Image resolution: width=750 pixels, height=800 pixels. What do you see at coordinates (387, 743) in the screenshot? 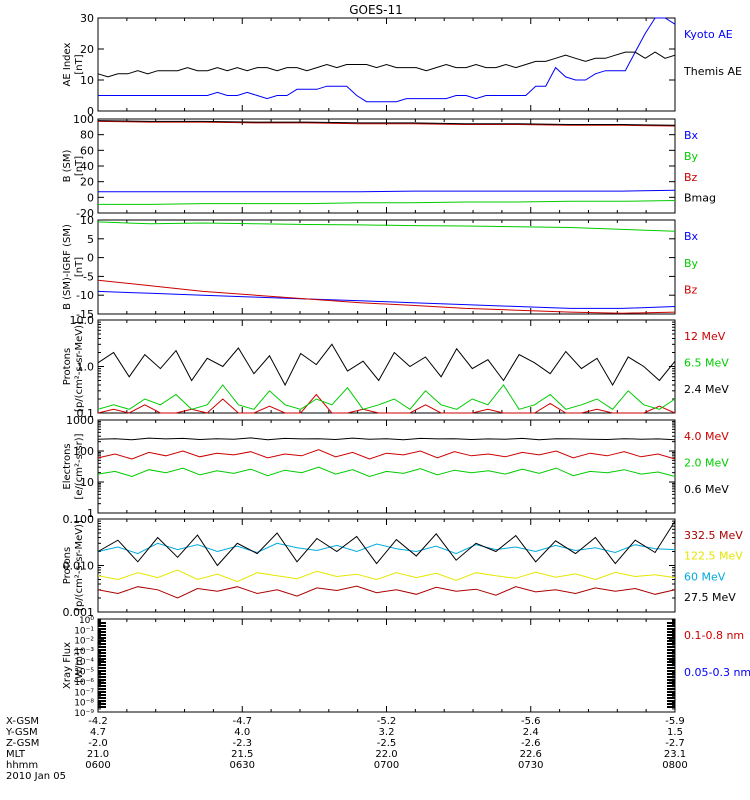
I see `x-value-label: -2.5` at bounding box center [387, 743].